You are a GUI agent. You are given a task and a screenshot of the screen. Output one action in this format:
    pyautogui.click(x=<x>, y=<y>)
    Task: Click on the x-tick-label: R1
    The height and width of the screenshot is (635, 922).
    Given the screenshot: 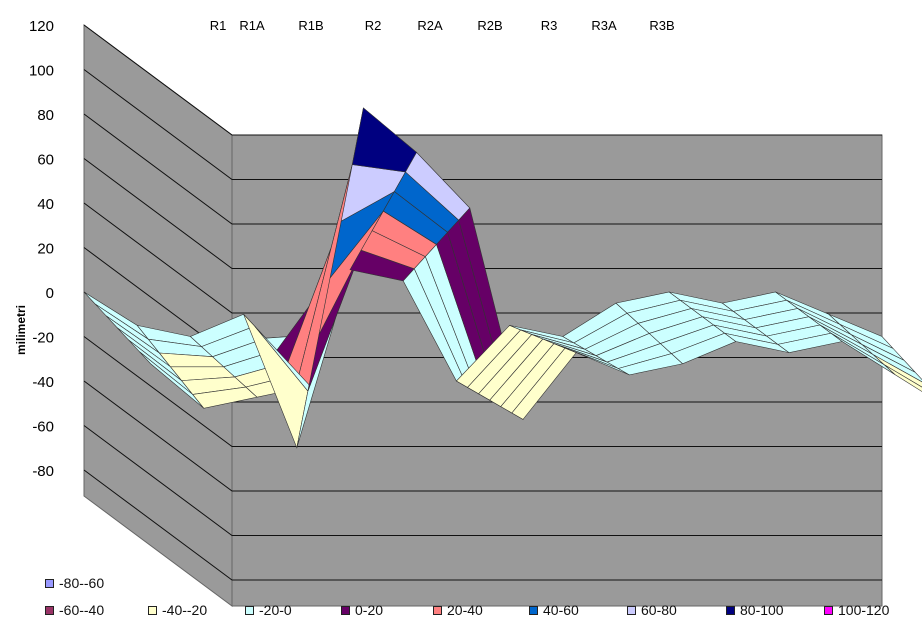 What is the action you would take?
    pyautogui.click(x=218, y=25)
    